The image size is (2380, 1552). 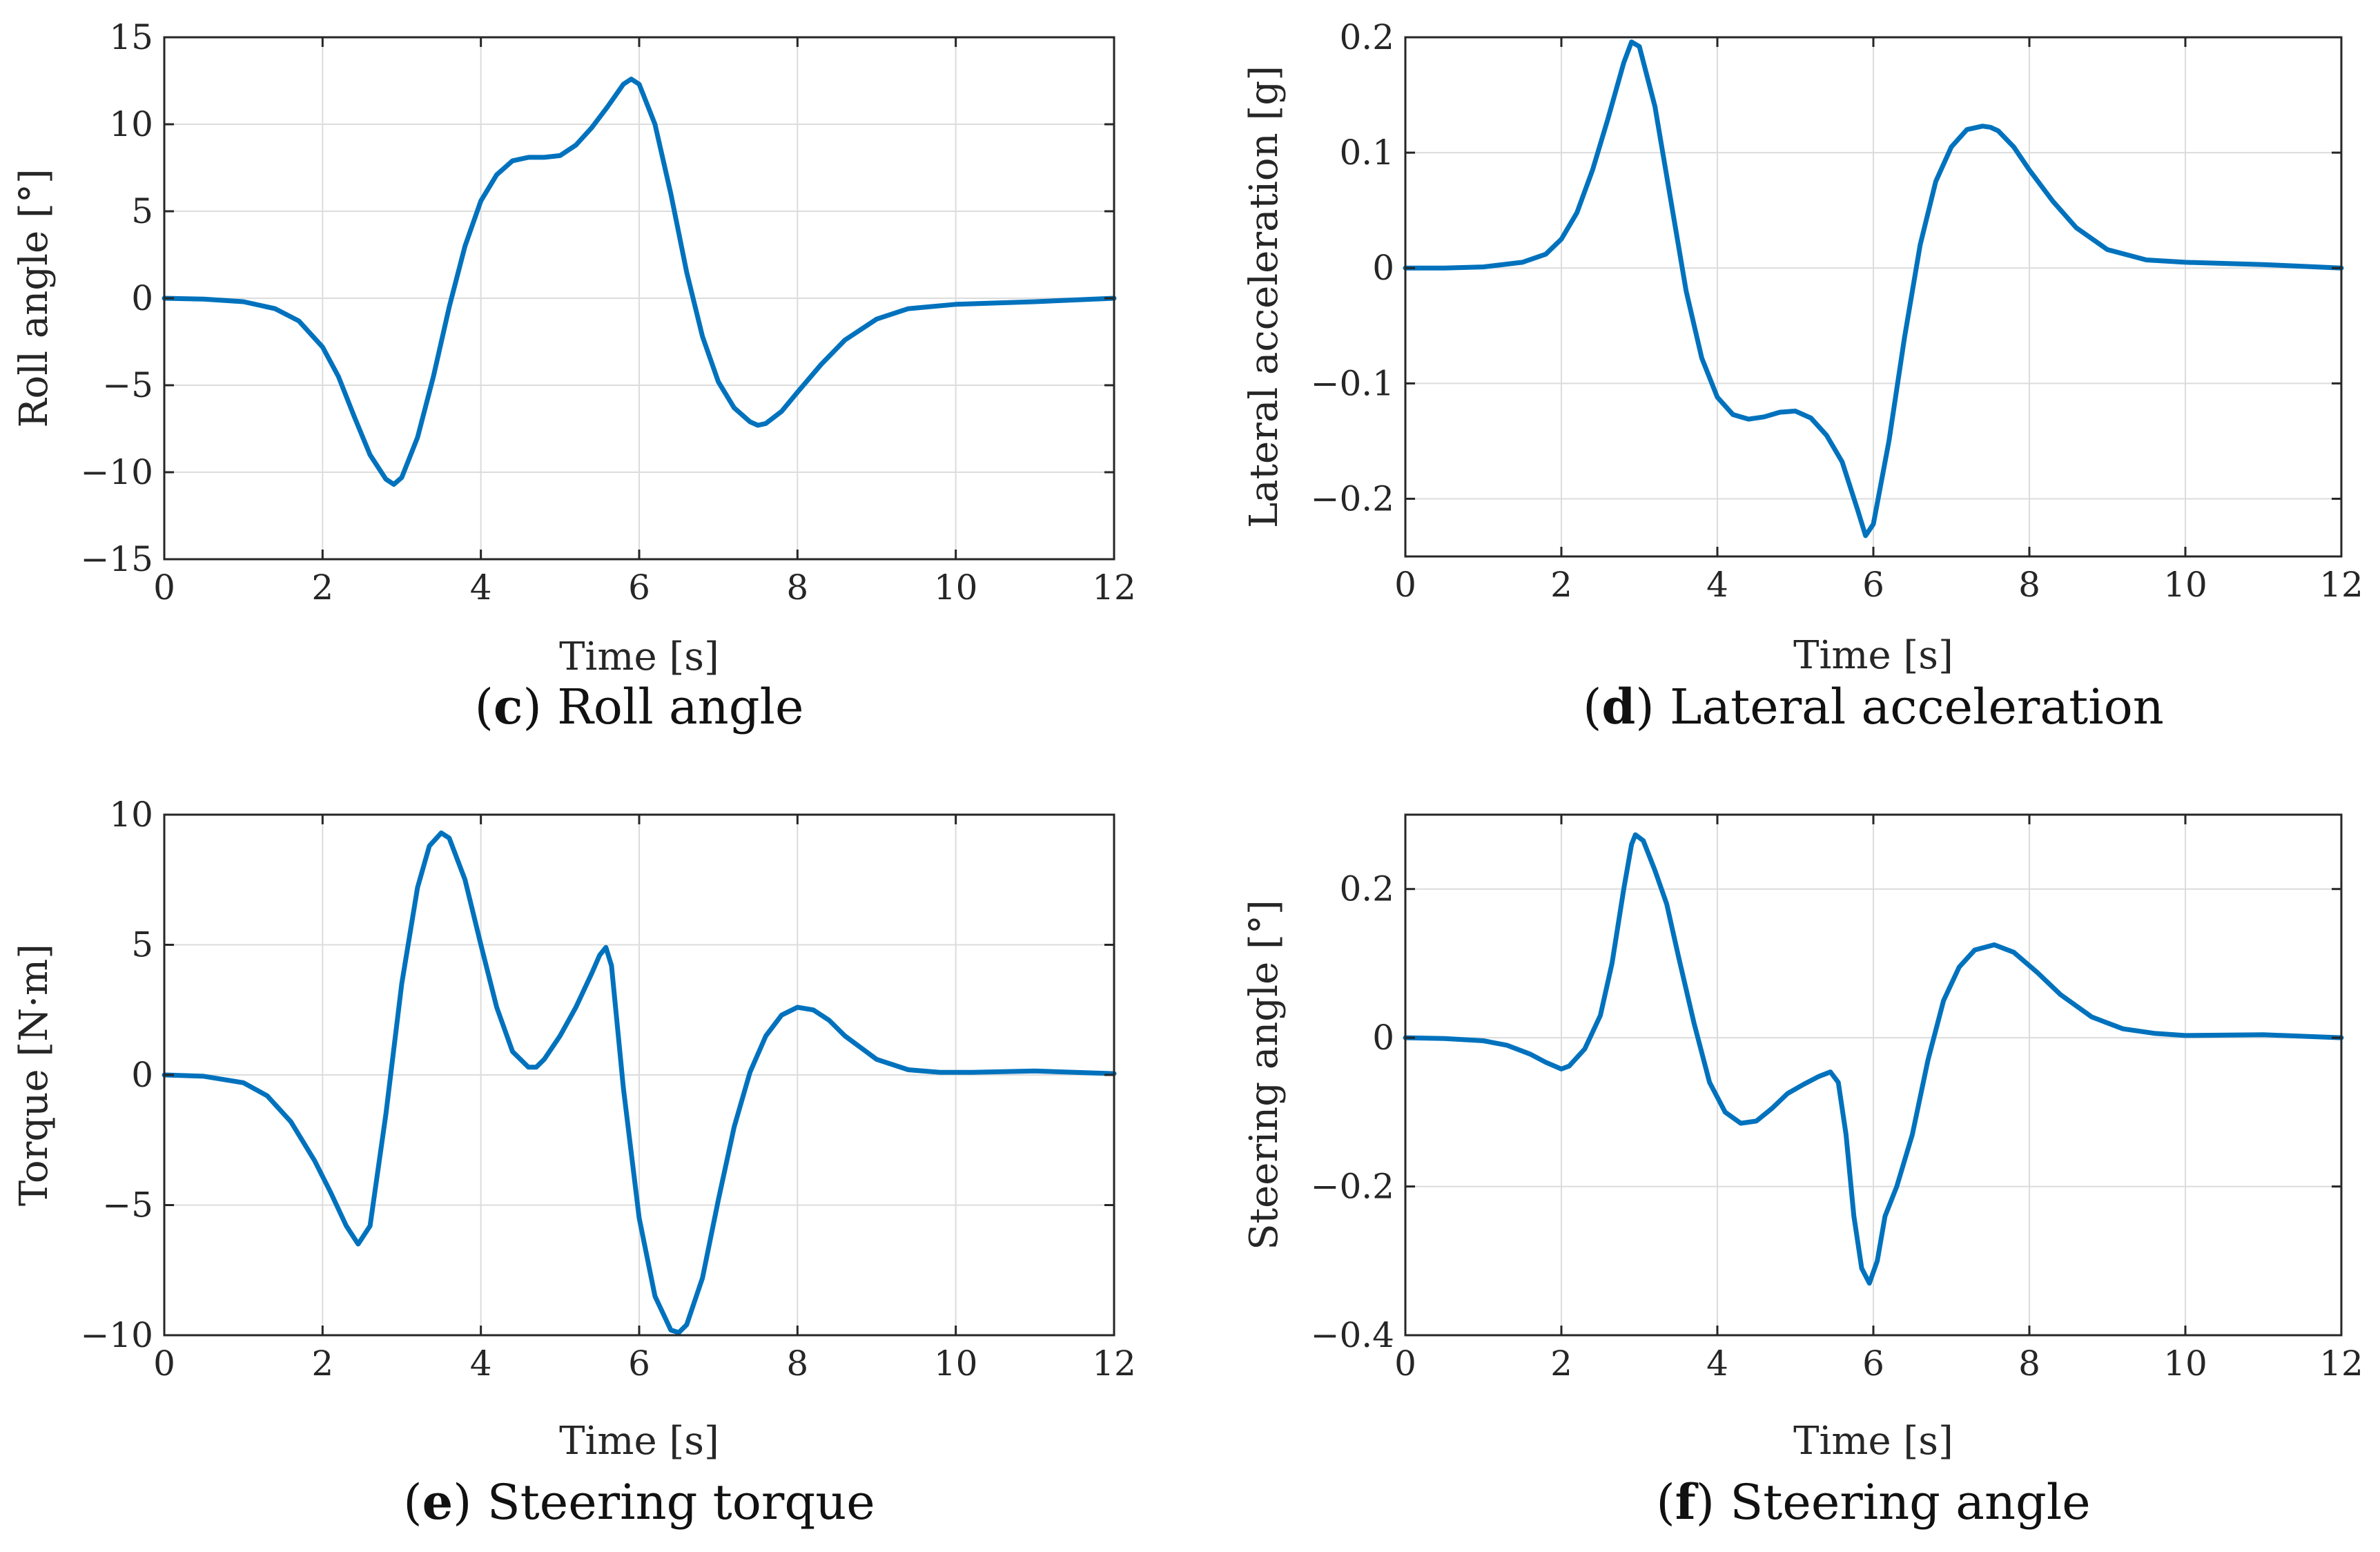 I want to click on y-tick-label: −15, so click(x=116, y=559).